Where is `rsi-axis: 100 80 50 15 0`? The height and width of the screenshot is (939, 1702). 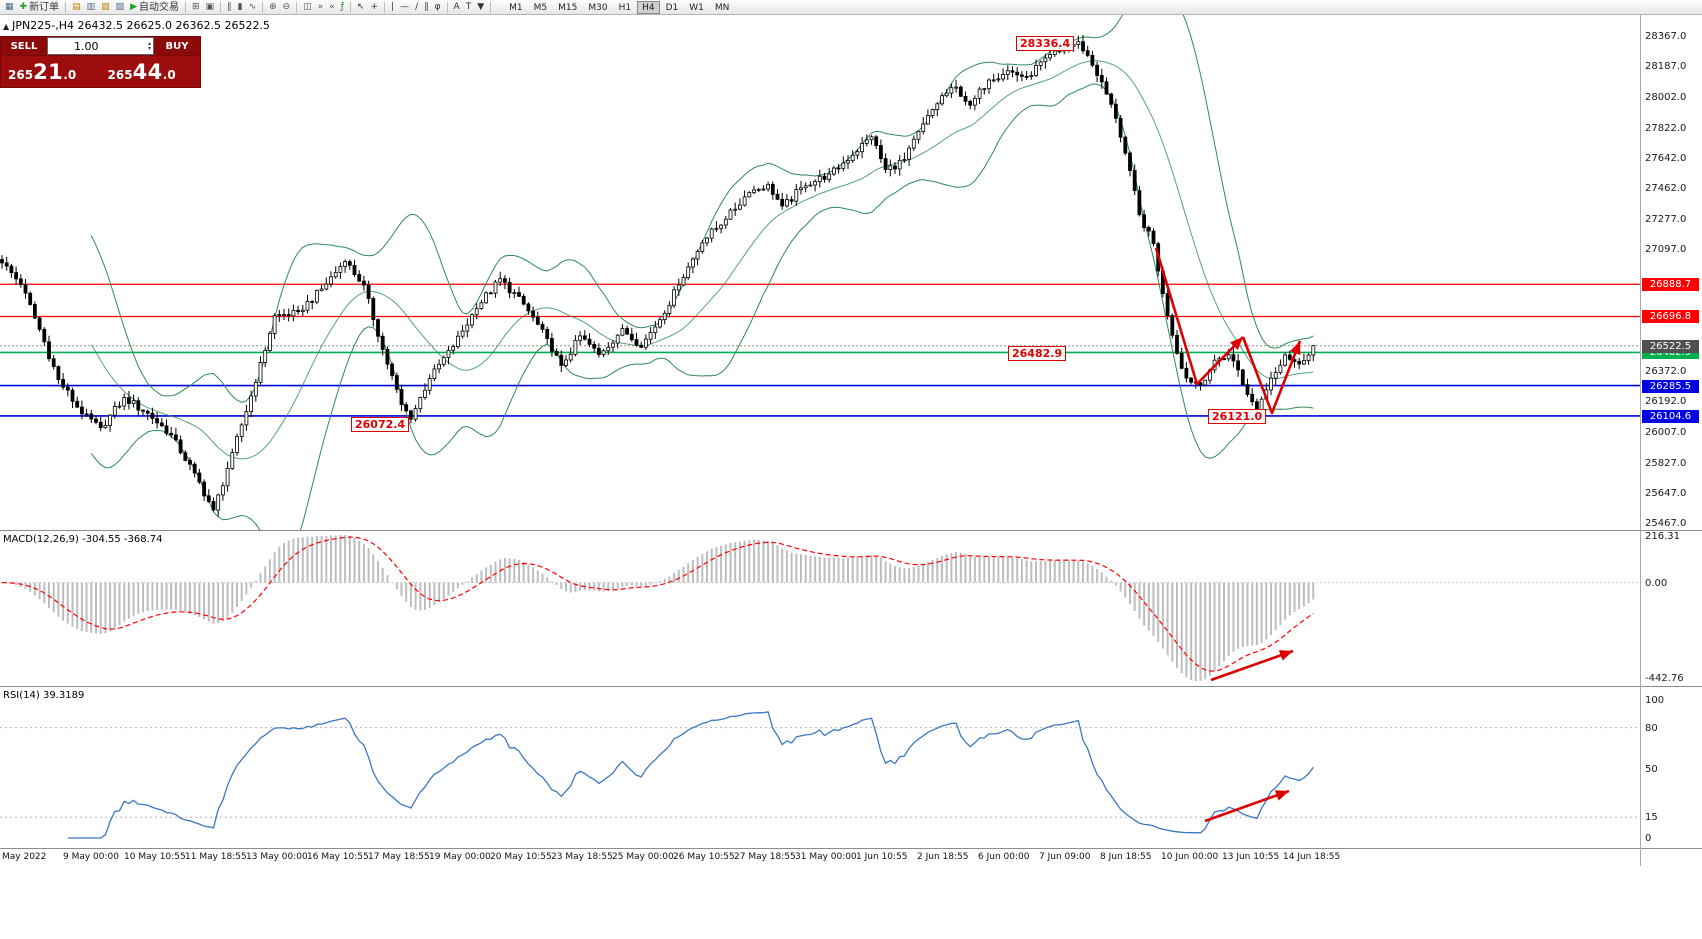 rsi-axis: 100 80 50 15 0 is located at coordinates (1671, 767).